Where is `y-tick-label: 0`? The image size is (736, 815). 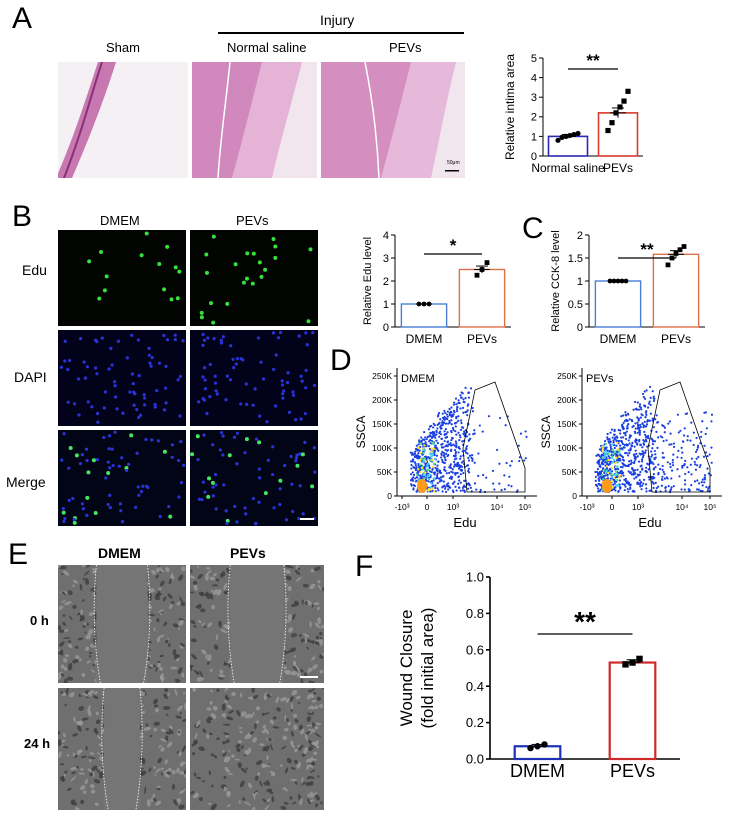 y-tick-label: 0 is located at coordinates (580, 328).